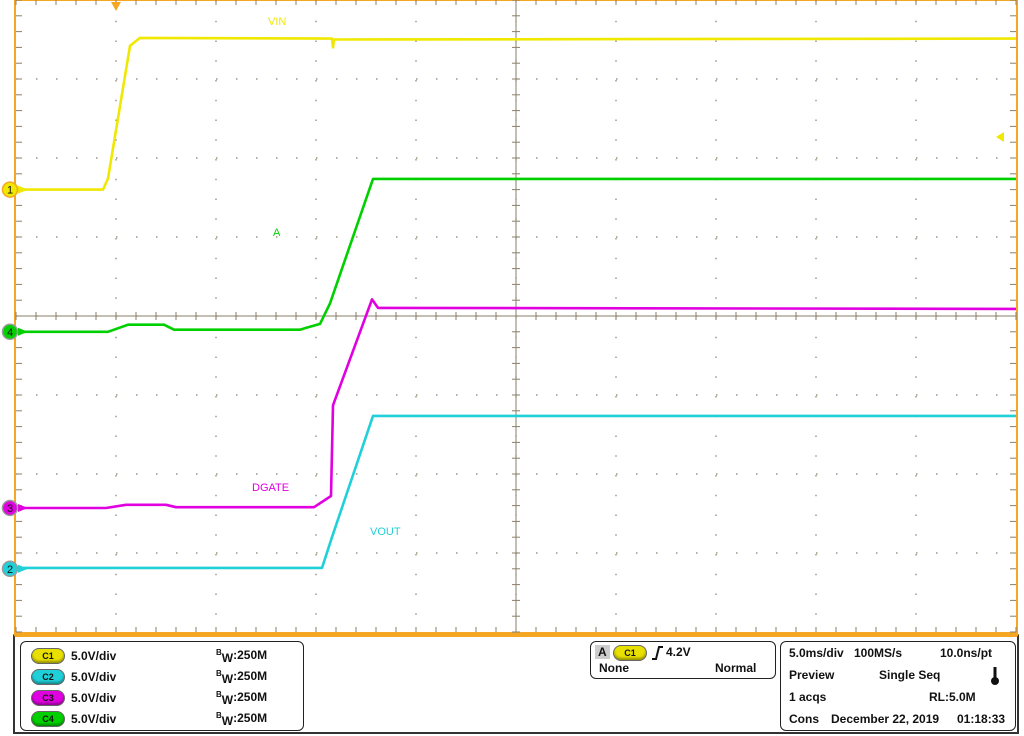 The height and width of the screenshot is (736, 1024). Describe the element at coordinates (385, 532) in the screenshot. I see `trace-label-vout: VOUT` at that location.